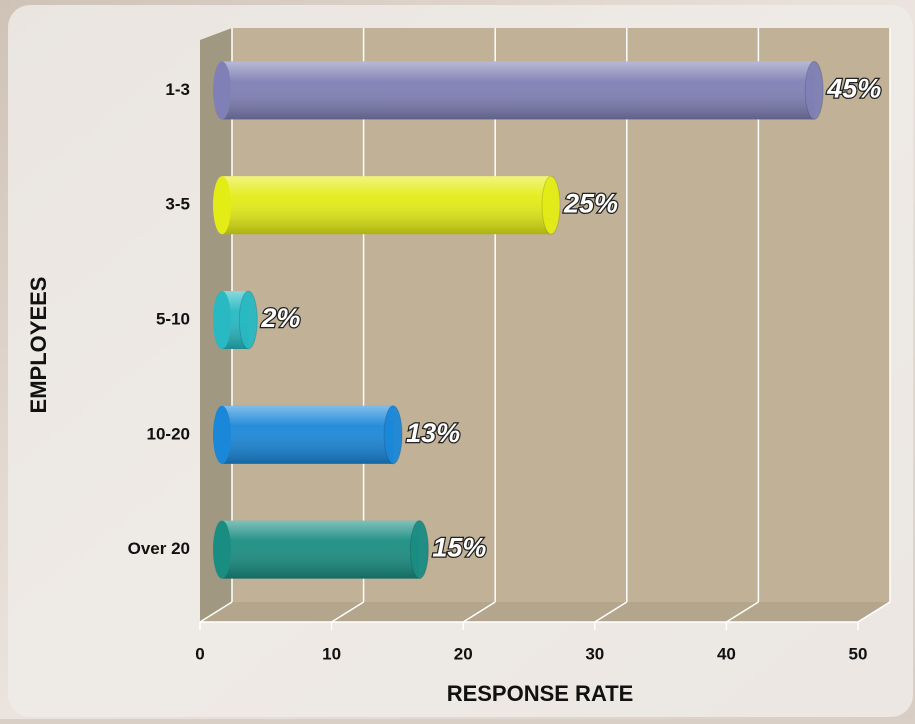 This screenshot has height=724, width=915. What do you see at coordinates (433, 433) in the screenshot?
I see `value-label: 13%` at bounding box center [433, 433].